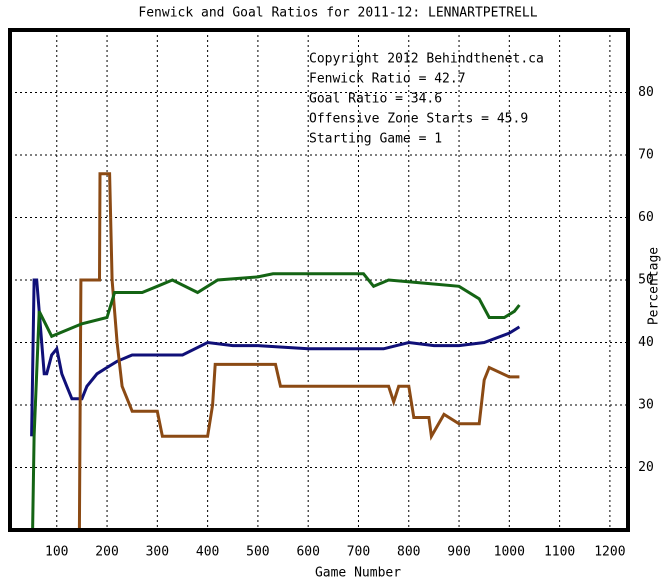 The height and width of the screenshot is (580, 665). I want to click on y-tick-label: 60, so click(646, 217).